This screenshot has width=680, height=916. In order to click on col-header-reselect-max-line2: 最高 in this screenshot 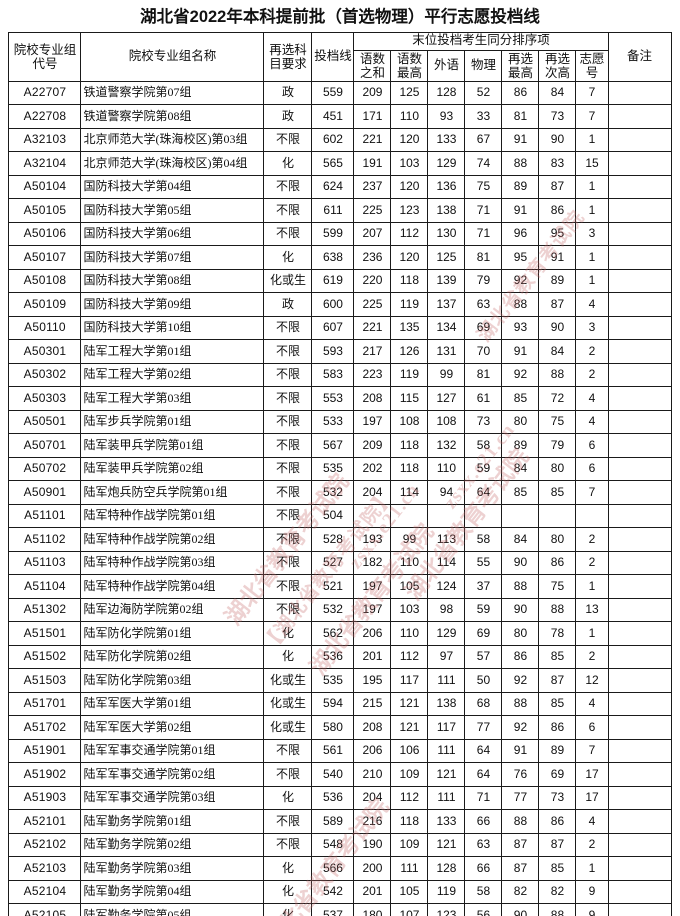, I will do `click(520, 72)`.